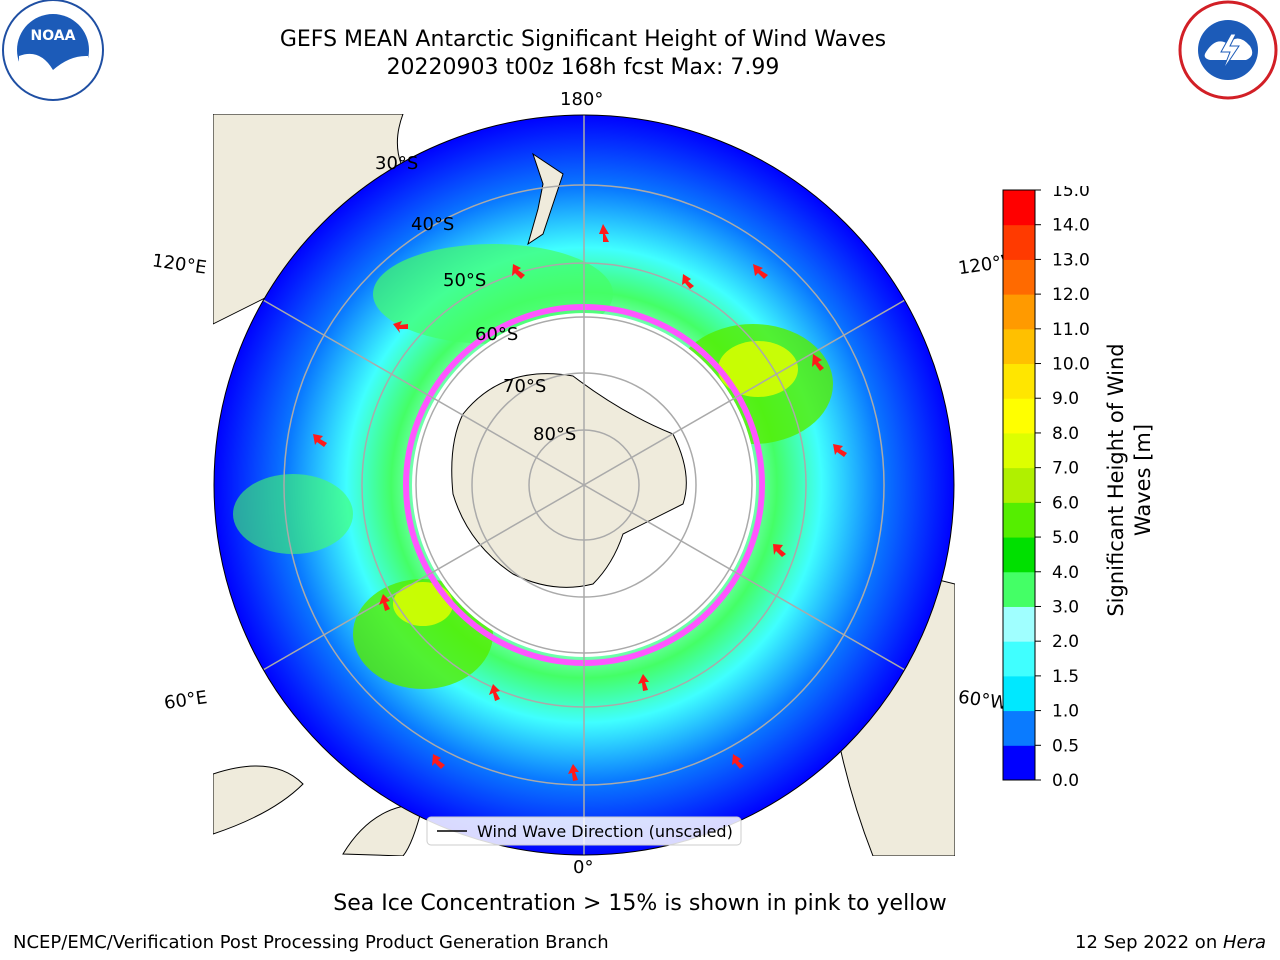 The image size is (1280, 960). What do you see at coordinates (569, 480) in the screenshot?
I see `antarctica-landmass` at bounding box center [569, 480].